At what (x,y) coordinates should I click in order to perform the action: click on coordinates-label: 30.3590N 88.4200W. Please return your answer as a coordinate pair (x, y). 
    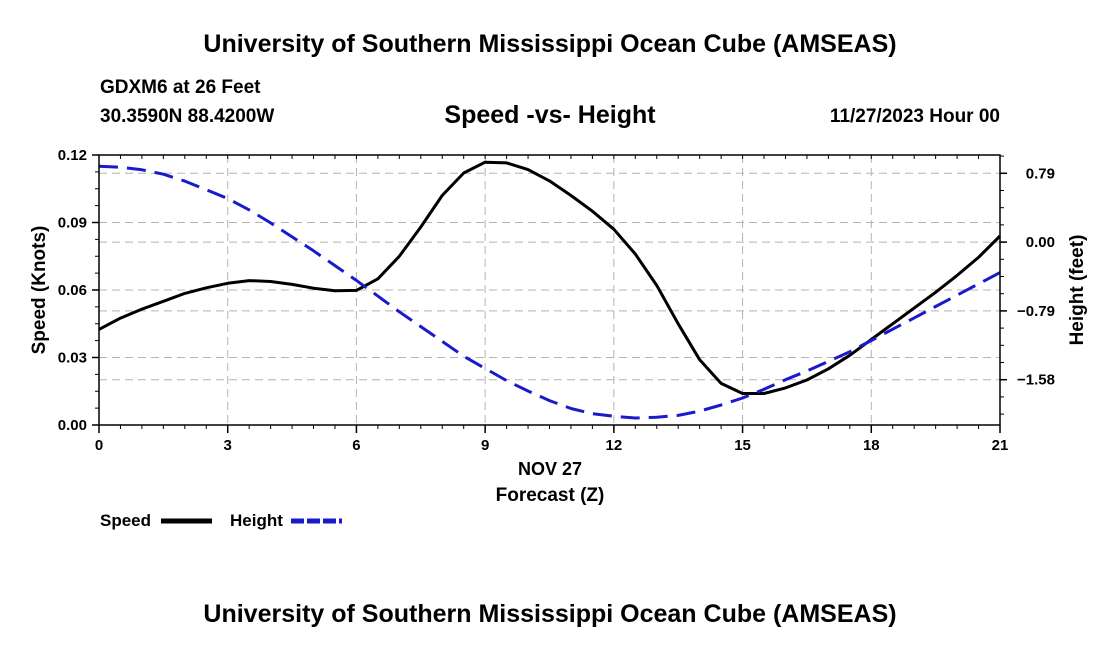
    Looking at the image, I should click on (187, 116).